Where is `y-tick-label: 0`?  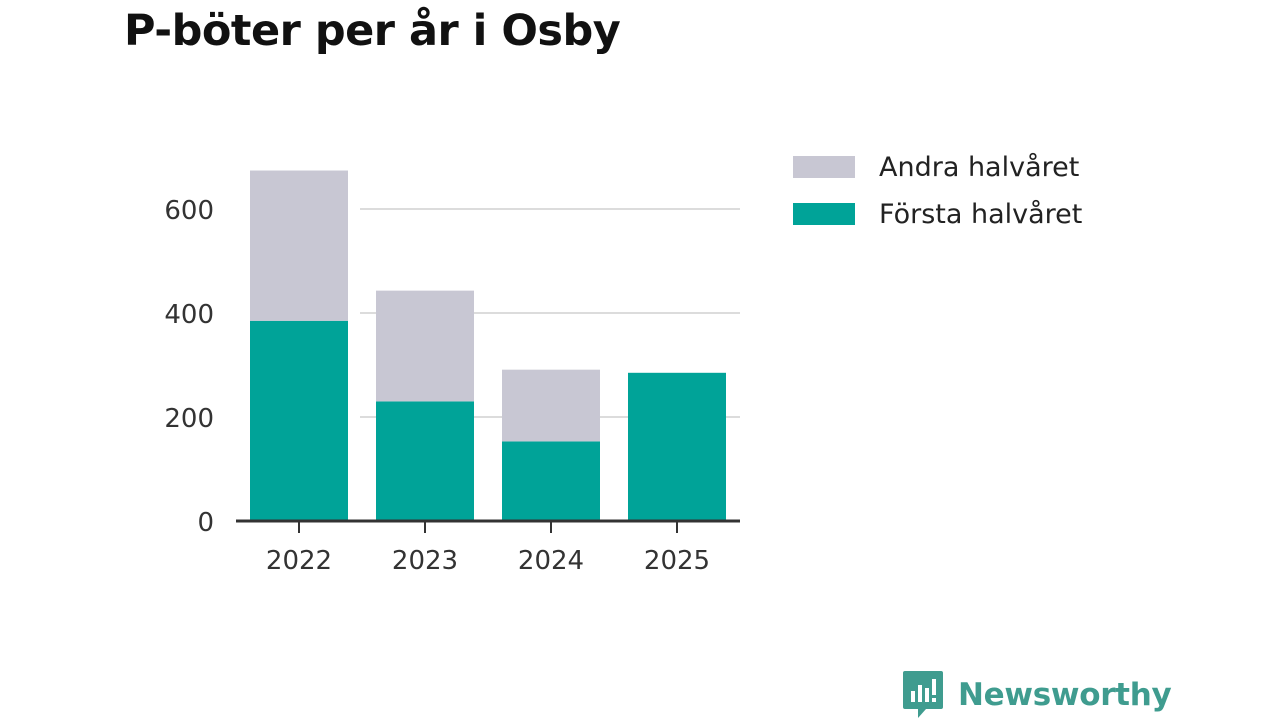 y-tick-label: 0 is located at coordinates (205, 523).